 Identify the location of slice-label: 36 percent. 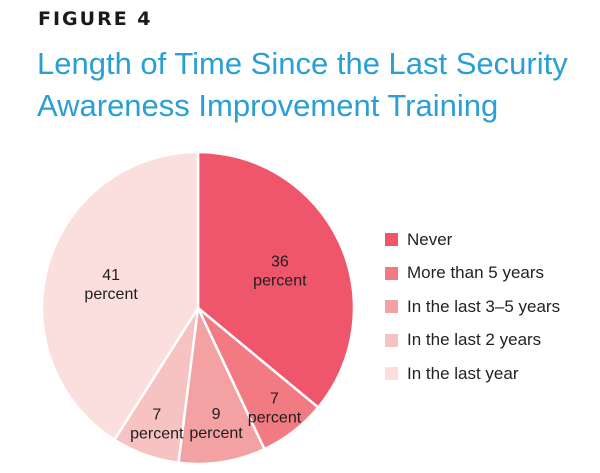
(280, 271).